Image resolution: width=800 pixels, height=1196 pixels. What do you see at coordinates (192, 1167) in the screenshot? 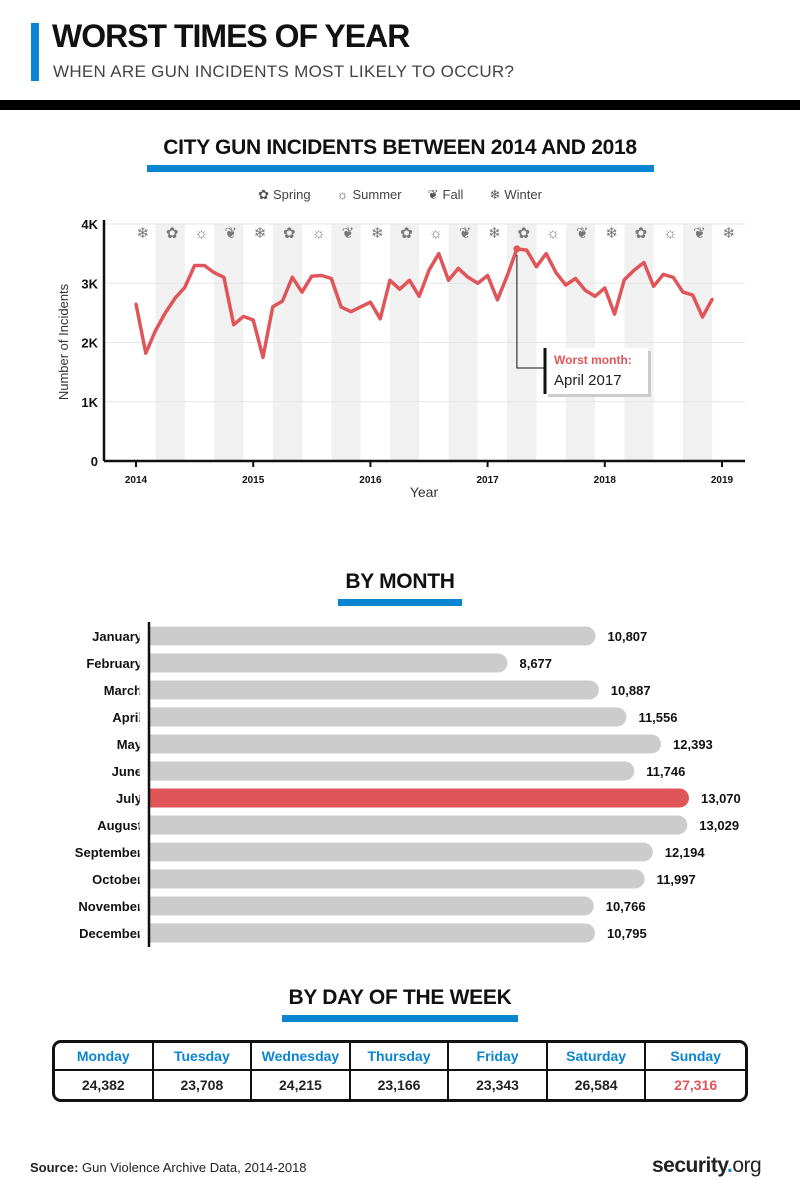
I see `source-text: Gun Violence Archive Data, 2014-2018` at bounding box center [192, 1167].